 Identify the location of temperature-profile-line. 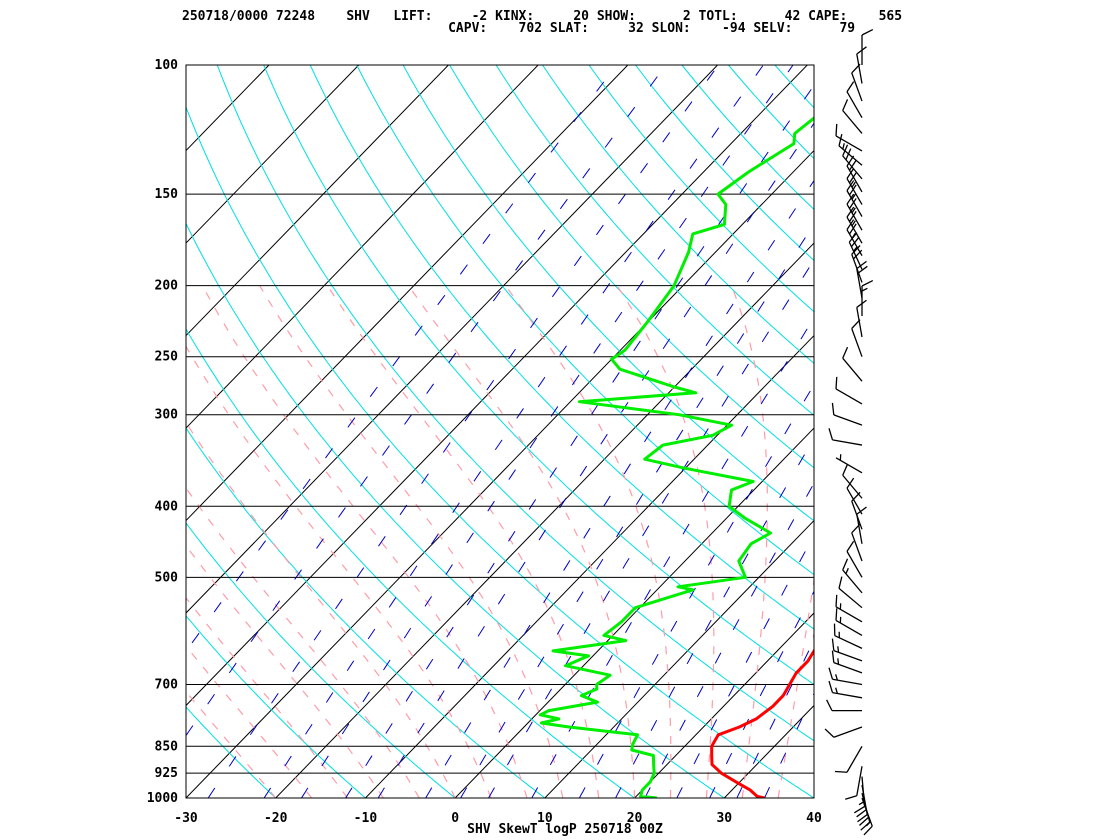
(762, 715).